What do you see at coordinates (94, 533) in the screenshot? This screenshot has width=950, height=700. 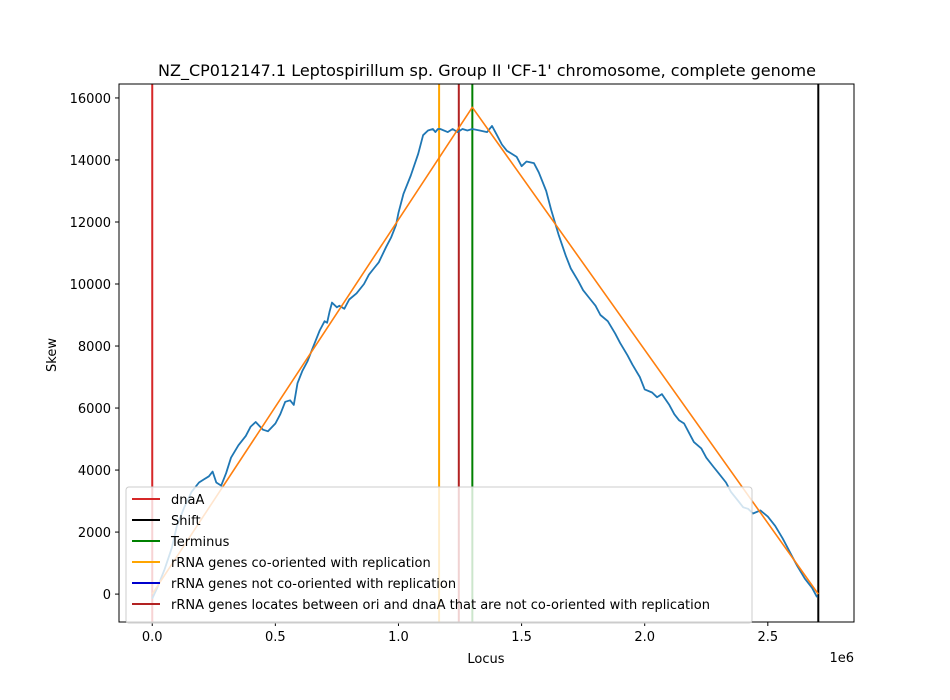 I see `y-tick-label: 2000` at bounding box center [94, 533].